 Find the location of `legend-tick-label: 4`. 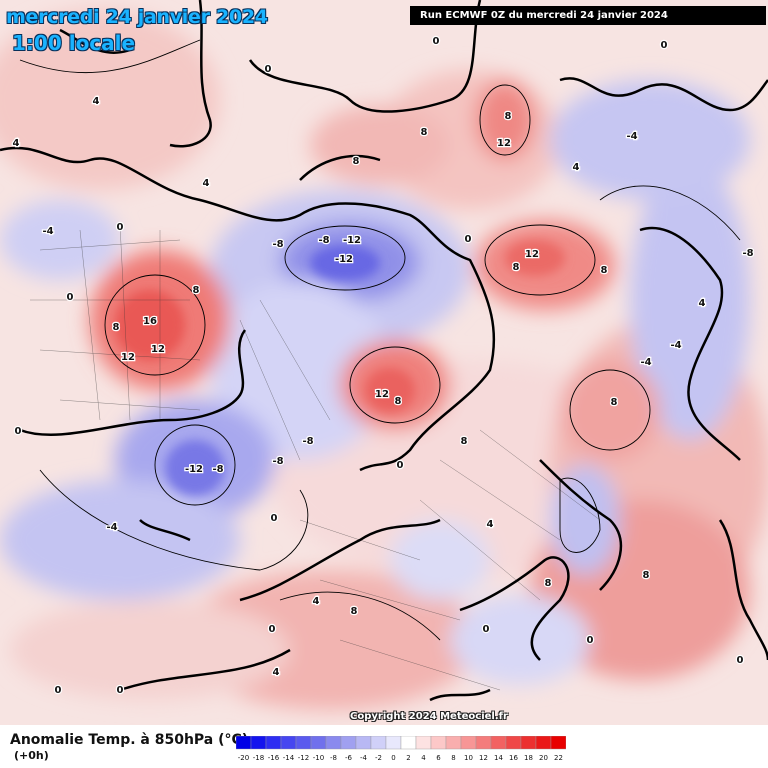

legend-tick-label: 4 is located at coordinates (423, 758).